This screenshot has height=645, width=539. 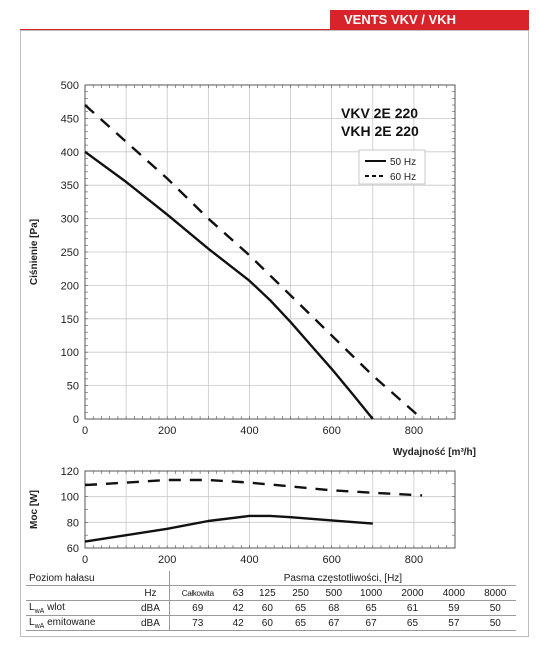 I want to click on header-title: VENTS VKV / VKH, so click(x=429, y=20).